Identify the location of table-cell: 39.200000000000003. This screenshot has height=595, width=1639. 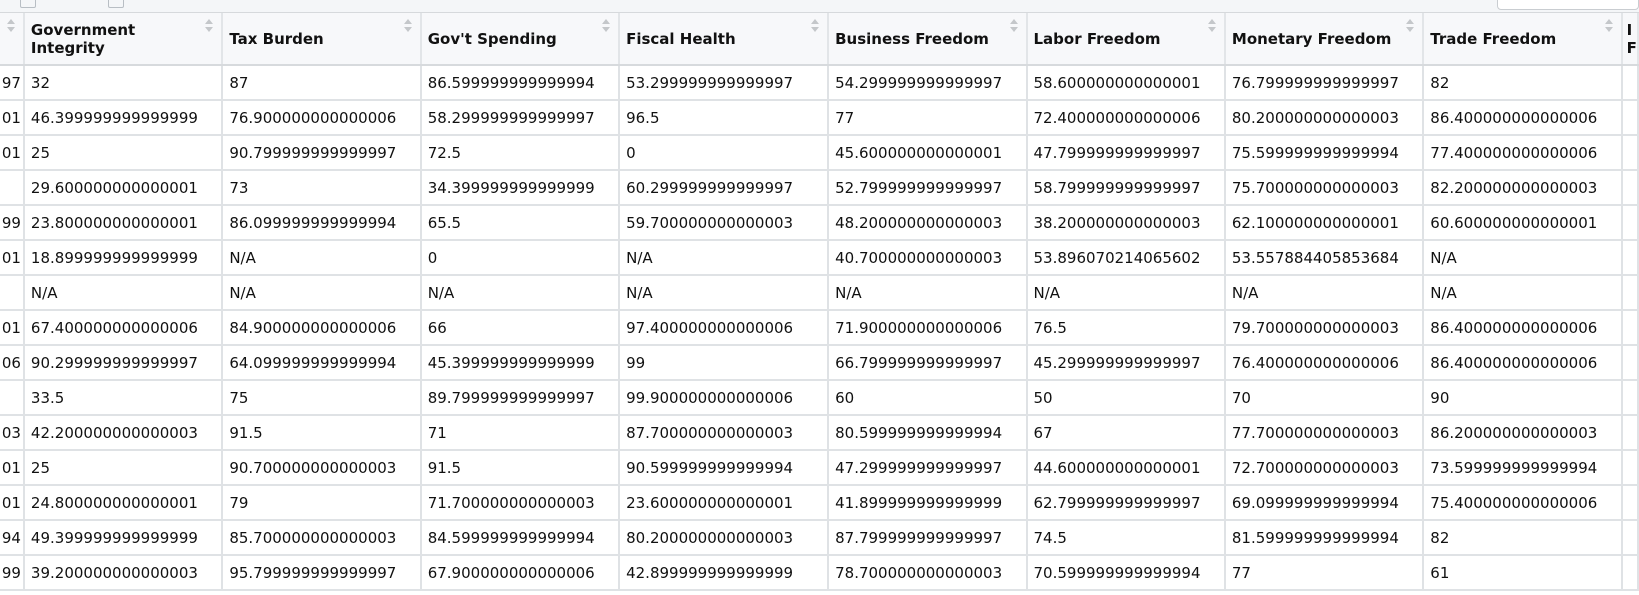
(123, 573).